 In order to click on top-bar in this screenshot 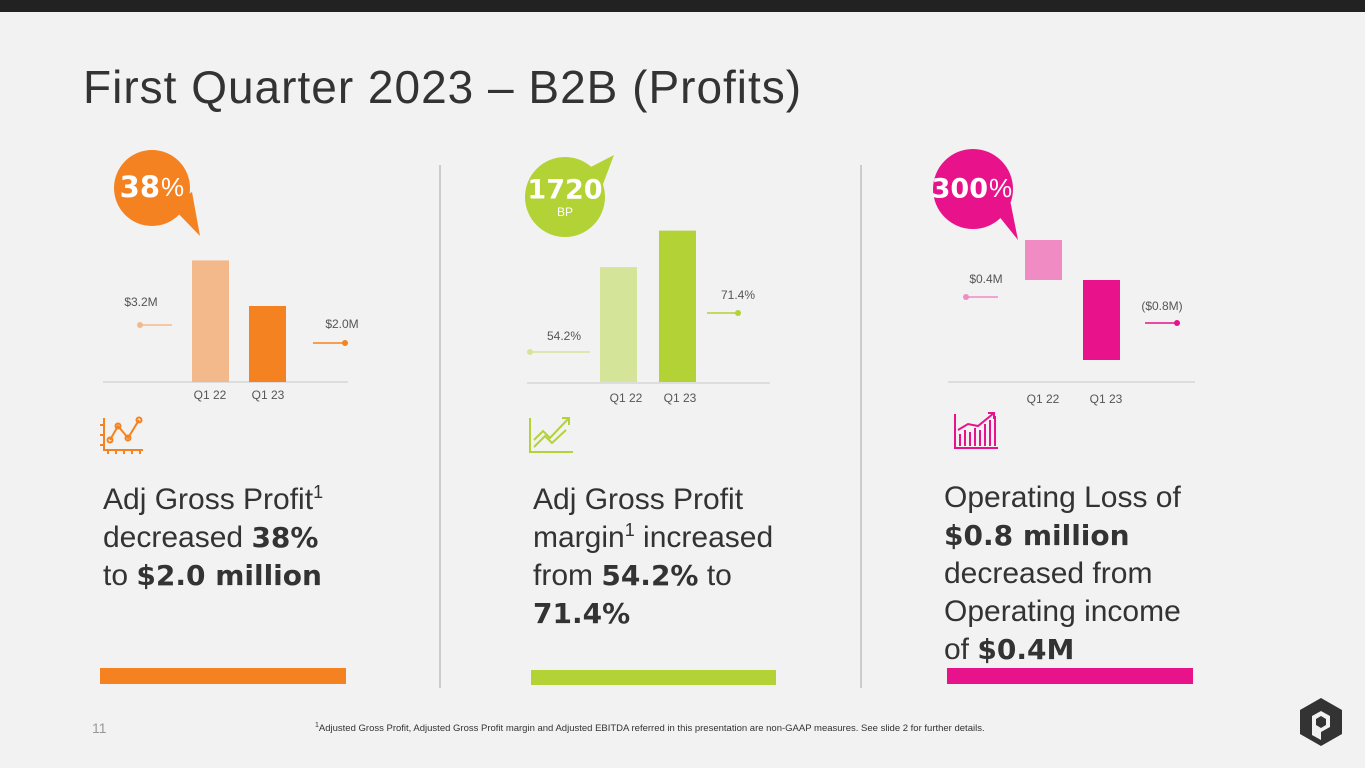, I will do `click(682, 6)`.